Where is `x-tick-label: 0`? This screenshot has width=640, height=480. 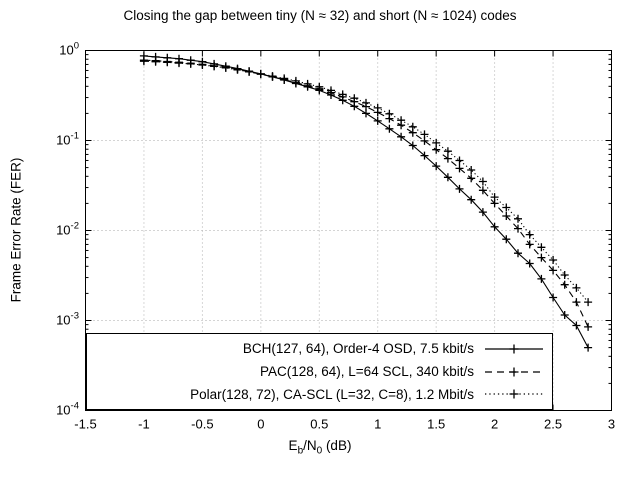
x-tick-label: 0 is located at coordinates (260, 424).